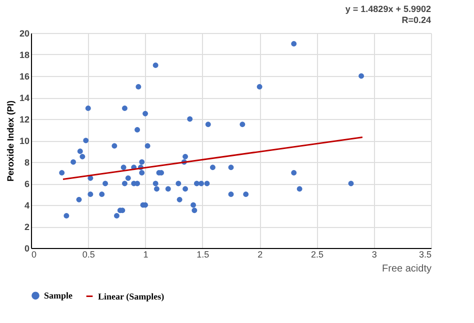  Describe the element at coordinates (24, 33) in the screenshot. I see `y-tick-label: 20` at that location.